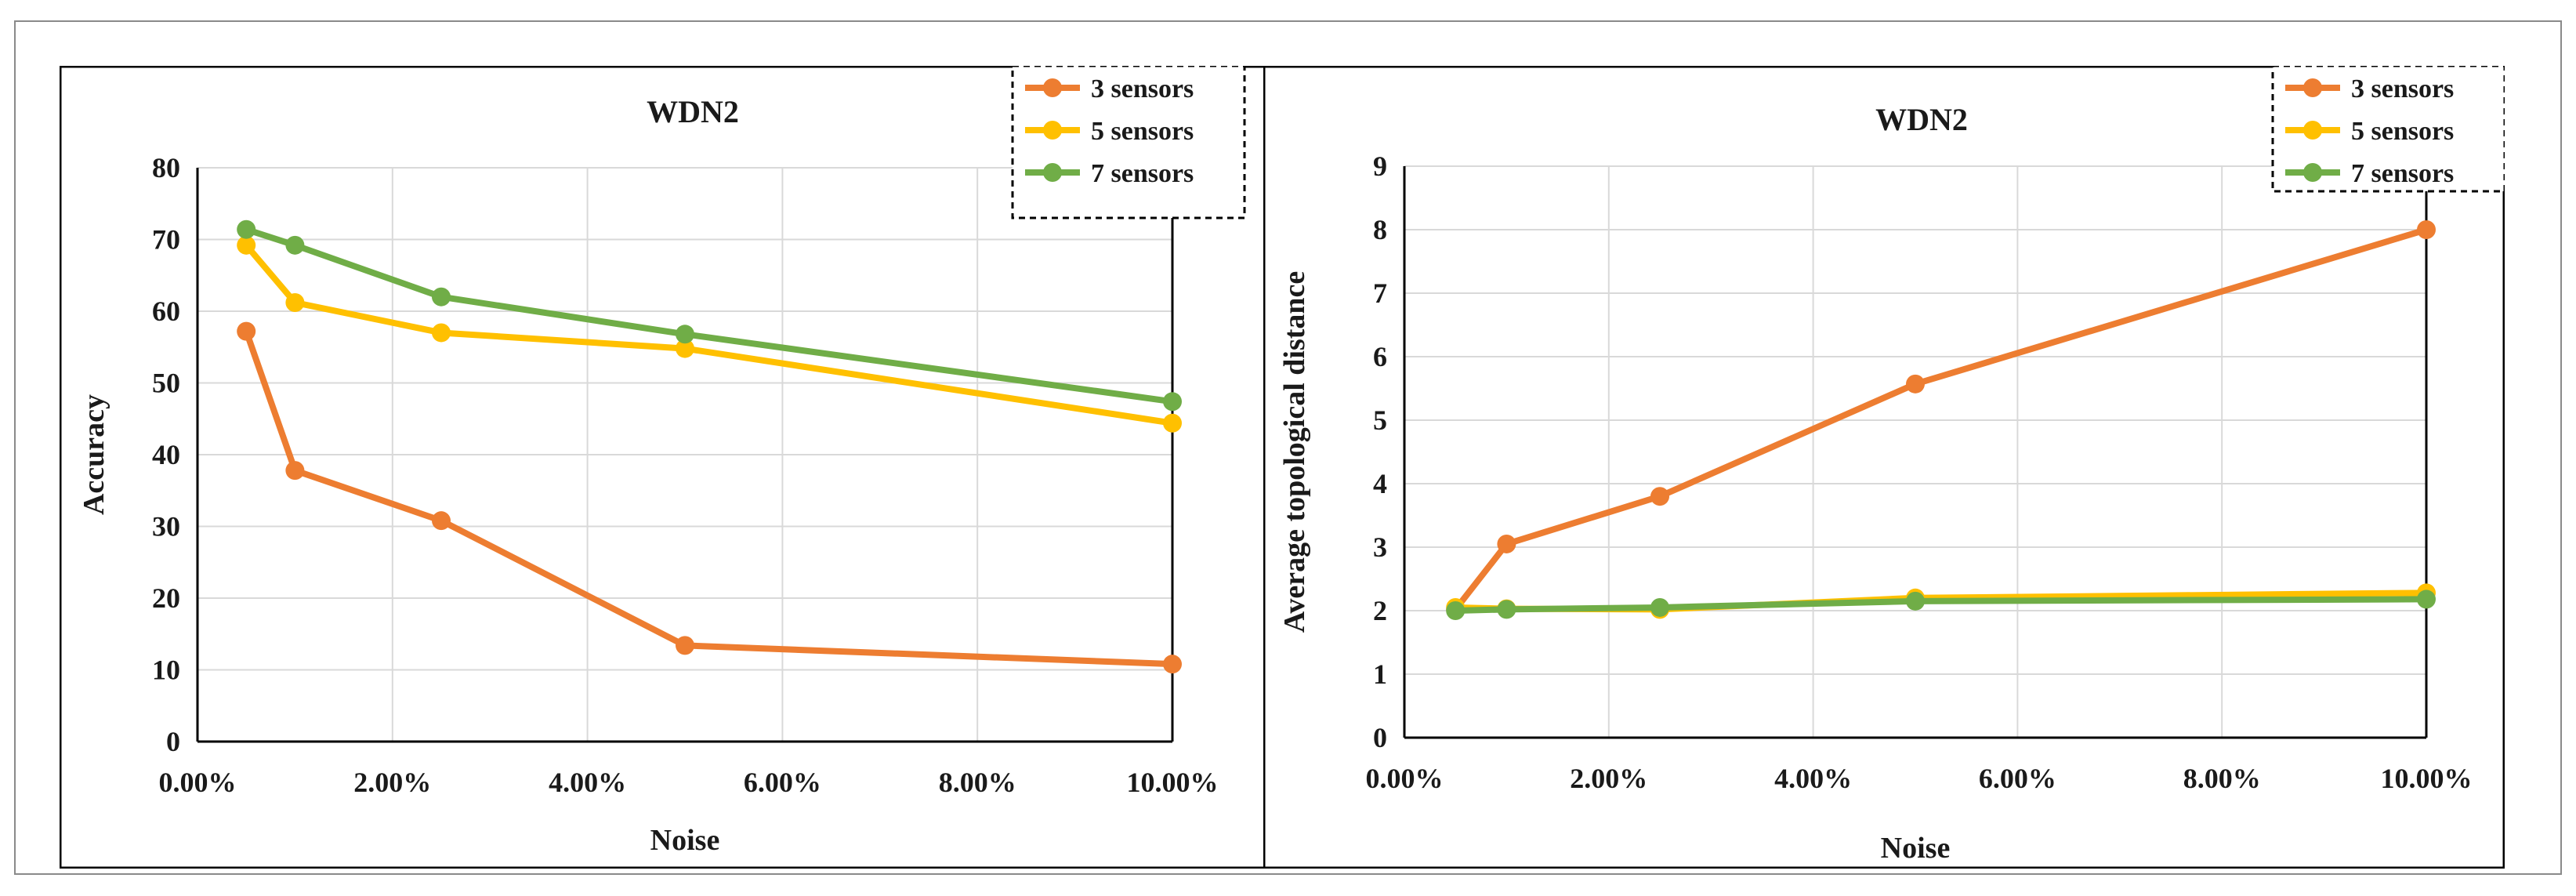  Describe the element at coordinates (94, 454) in the screenshot. I see `y-axis-title: Accuracy` at that location.